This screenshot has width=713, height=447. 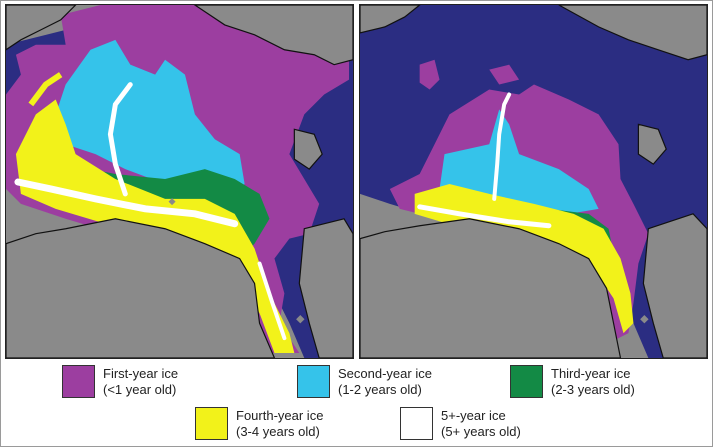 What do you see at coordinates (272, 301) in the screenshot?
I see `five-plus-ice-tail` at bounding box center [272, 301].